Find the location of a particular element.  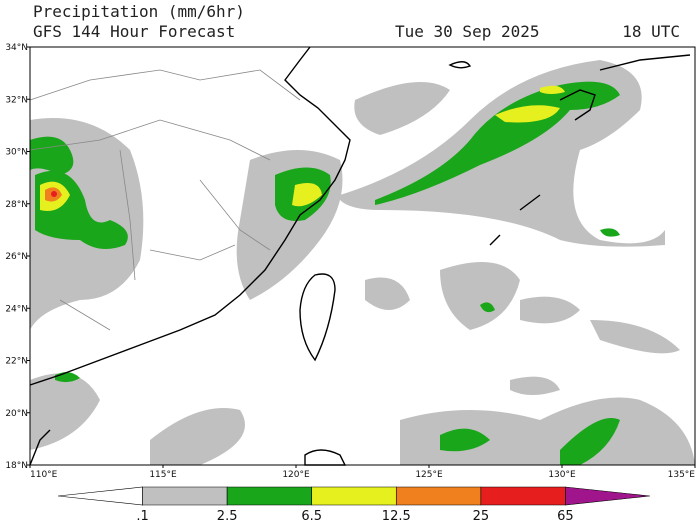

lon-label: 125°E is located at coordinates (429, 475).